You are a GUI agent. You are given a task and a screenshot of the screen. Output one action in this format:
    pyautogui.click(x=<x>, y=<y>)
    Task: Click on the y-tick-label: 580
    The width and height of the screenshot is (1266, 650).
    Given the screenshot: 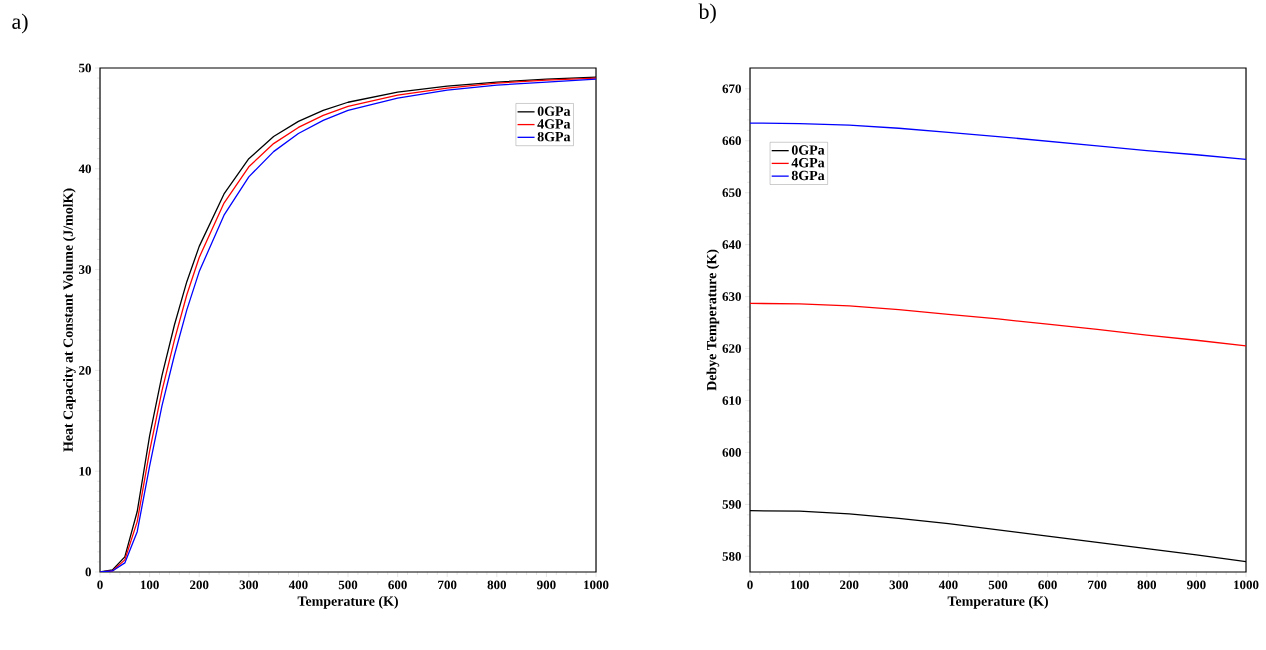 What is the action you would take?
    pyautogui.click(x=731, y=556)
    